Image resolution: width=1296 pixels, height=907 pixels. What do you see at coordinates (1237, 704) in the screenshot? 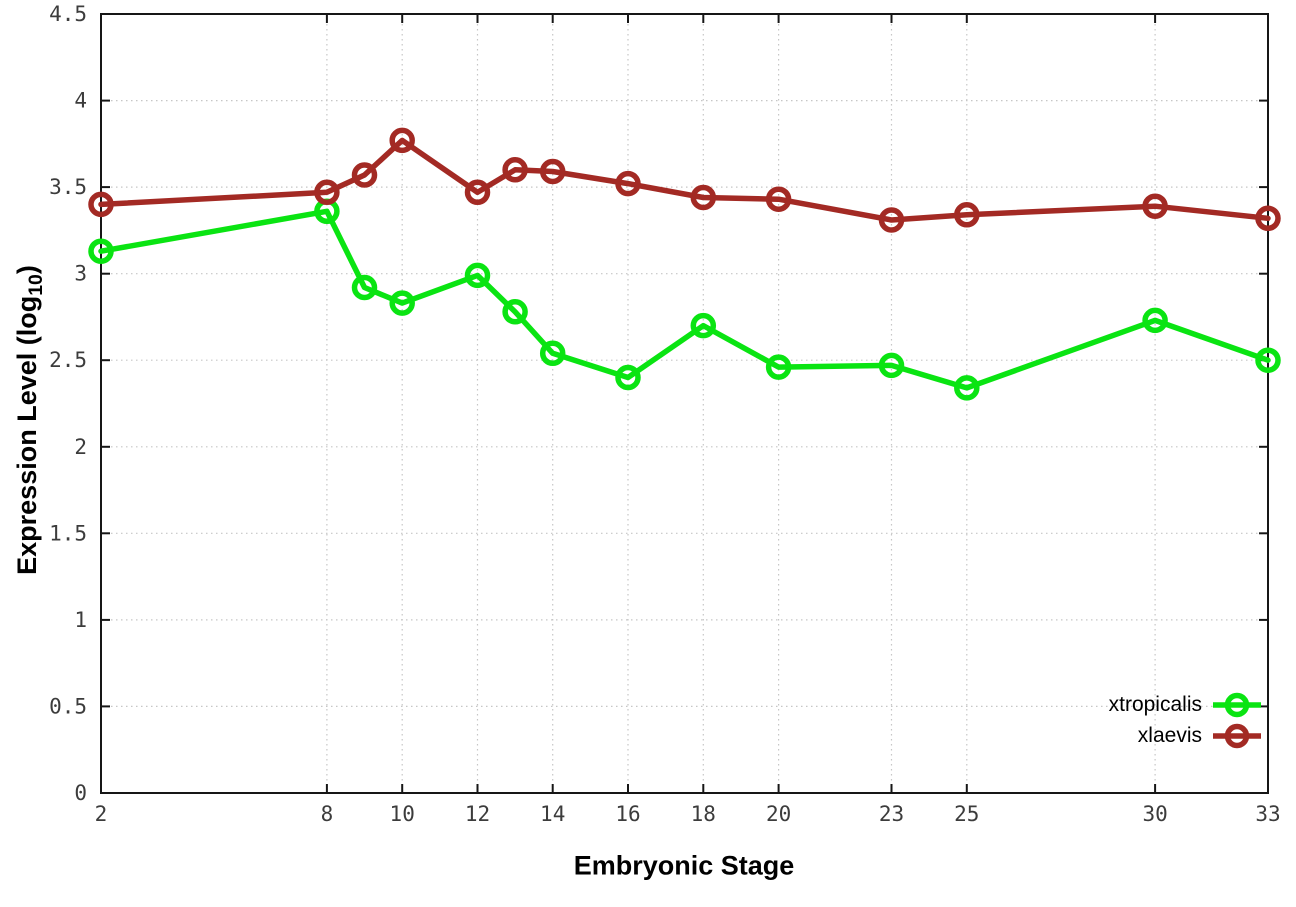
I see `legend-marker-xtropicalis-icon` at bounding box center [1237, 704].